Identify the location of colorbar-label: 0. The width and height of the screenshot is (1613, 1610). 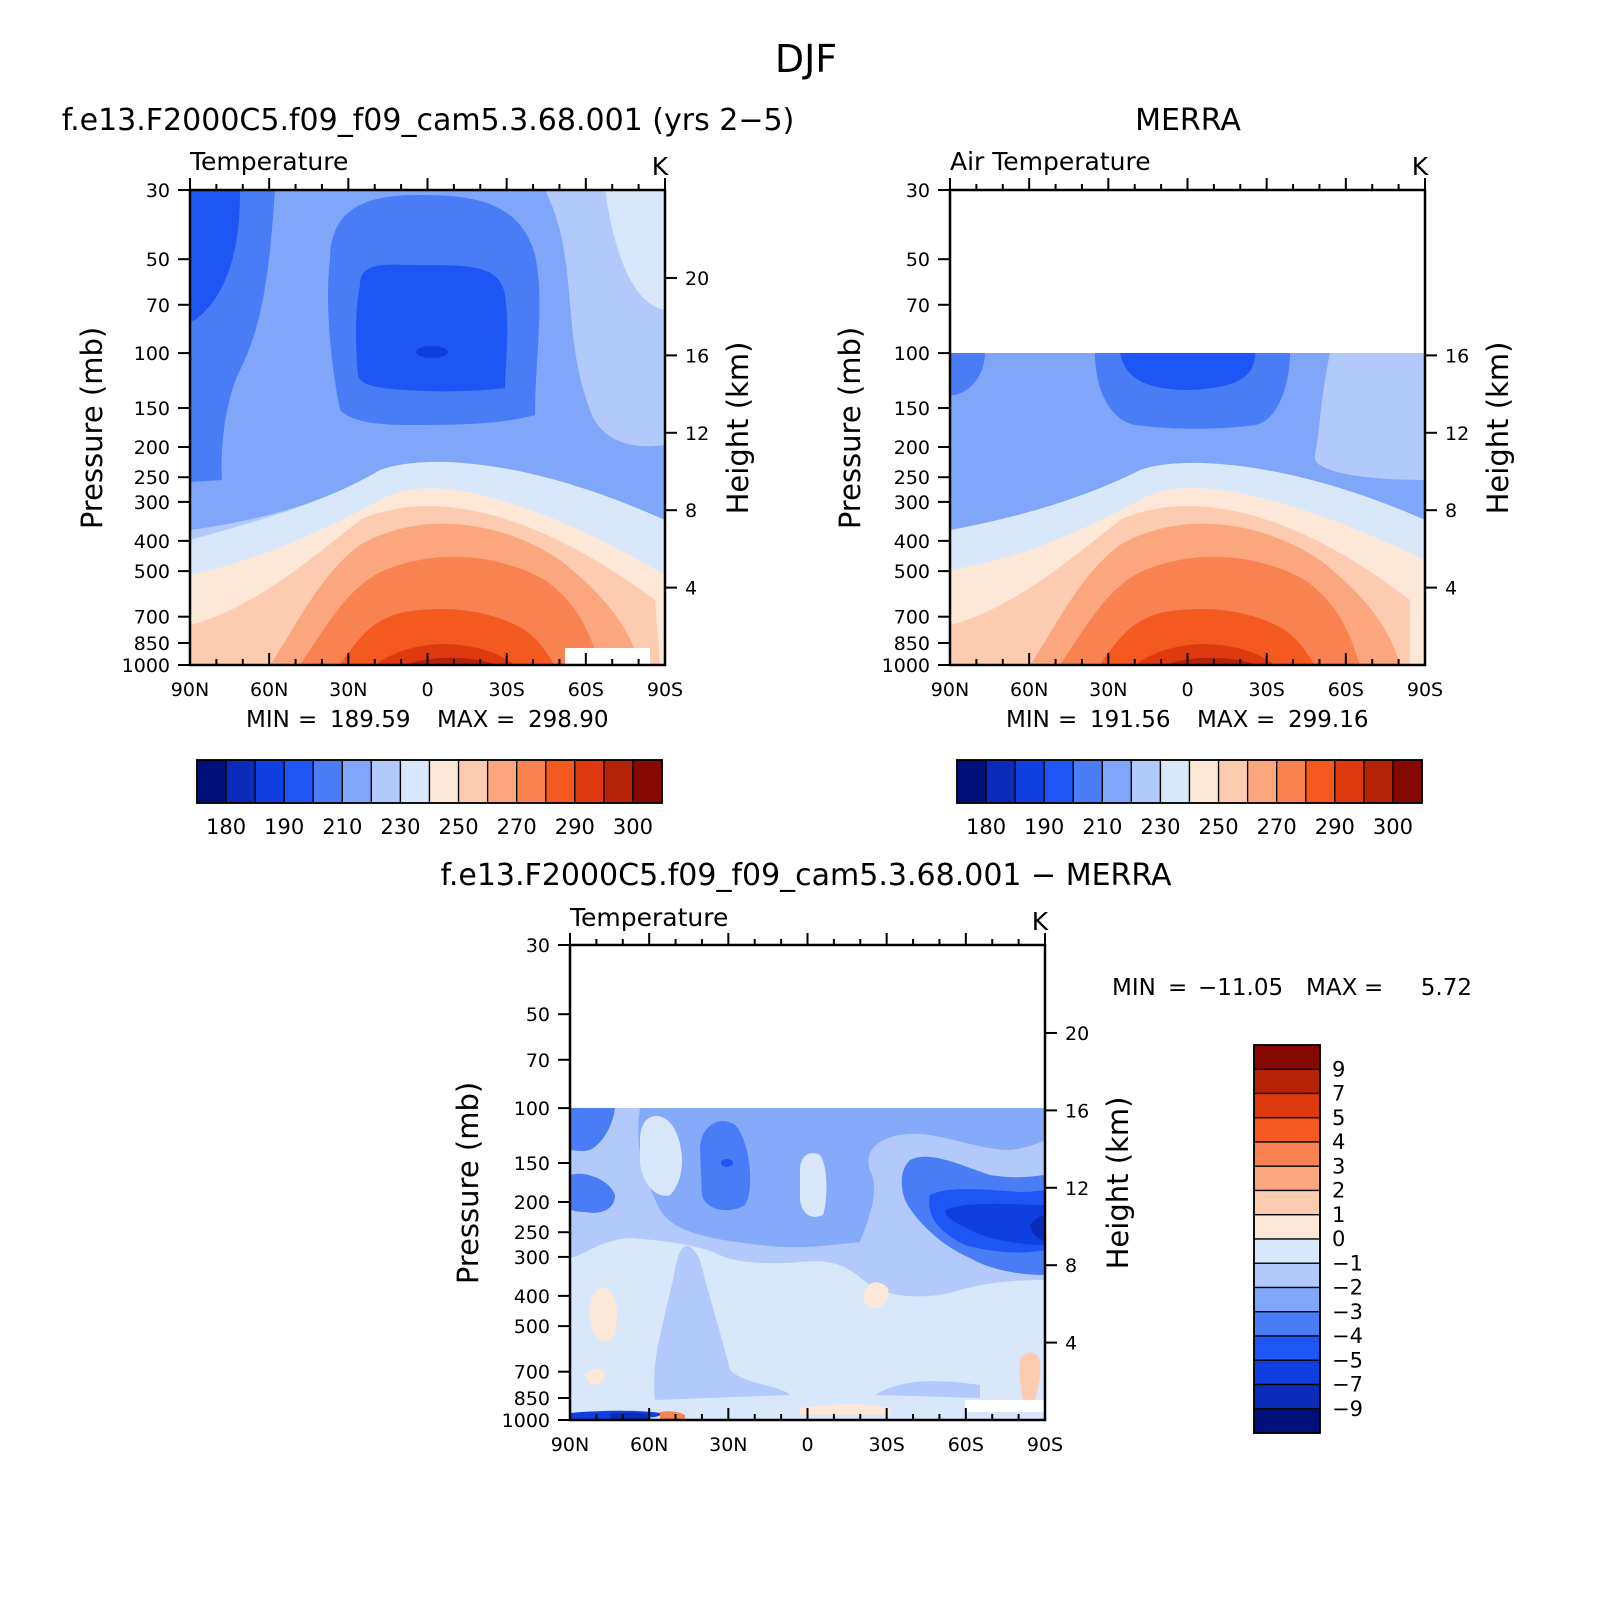
(1338, 1239).